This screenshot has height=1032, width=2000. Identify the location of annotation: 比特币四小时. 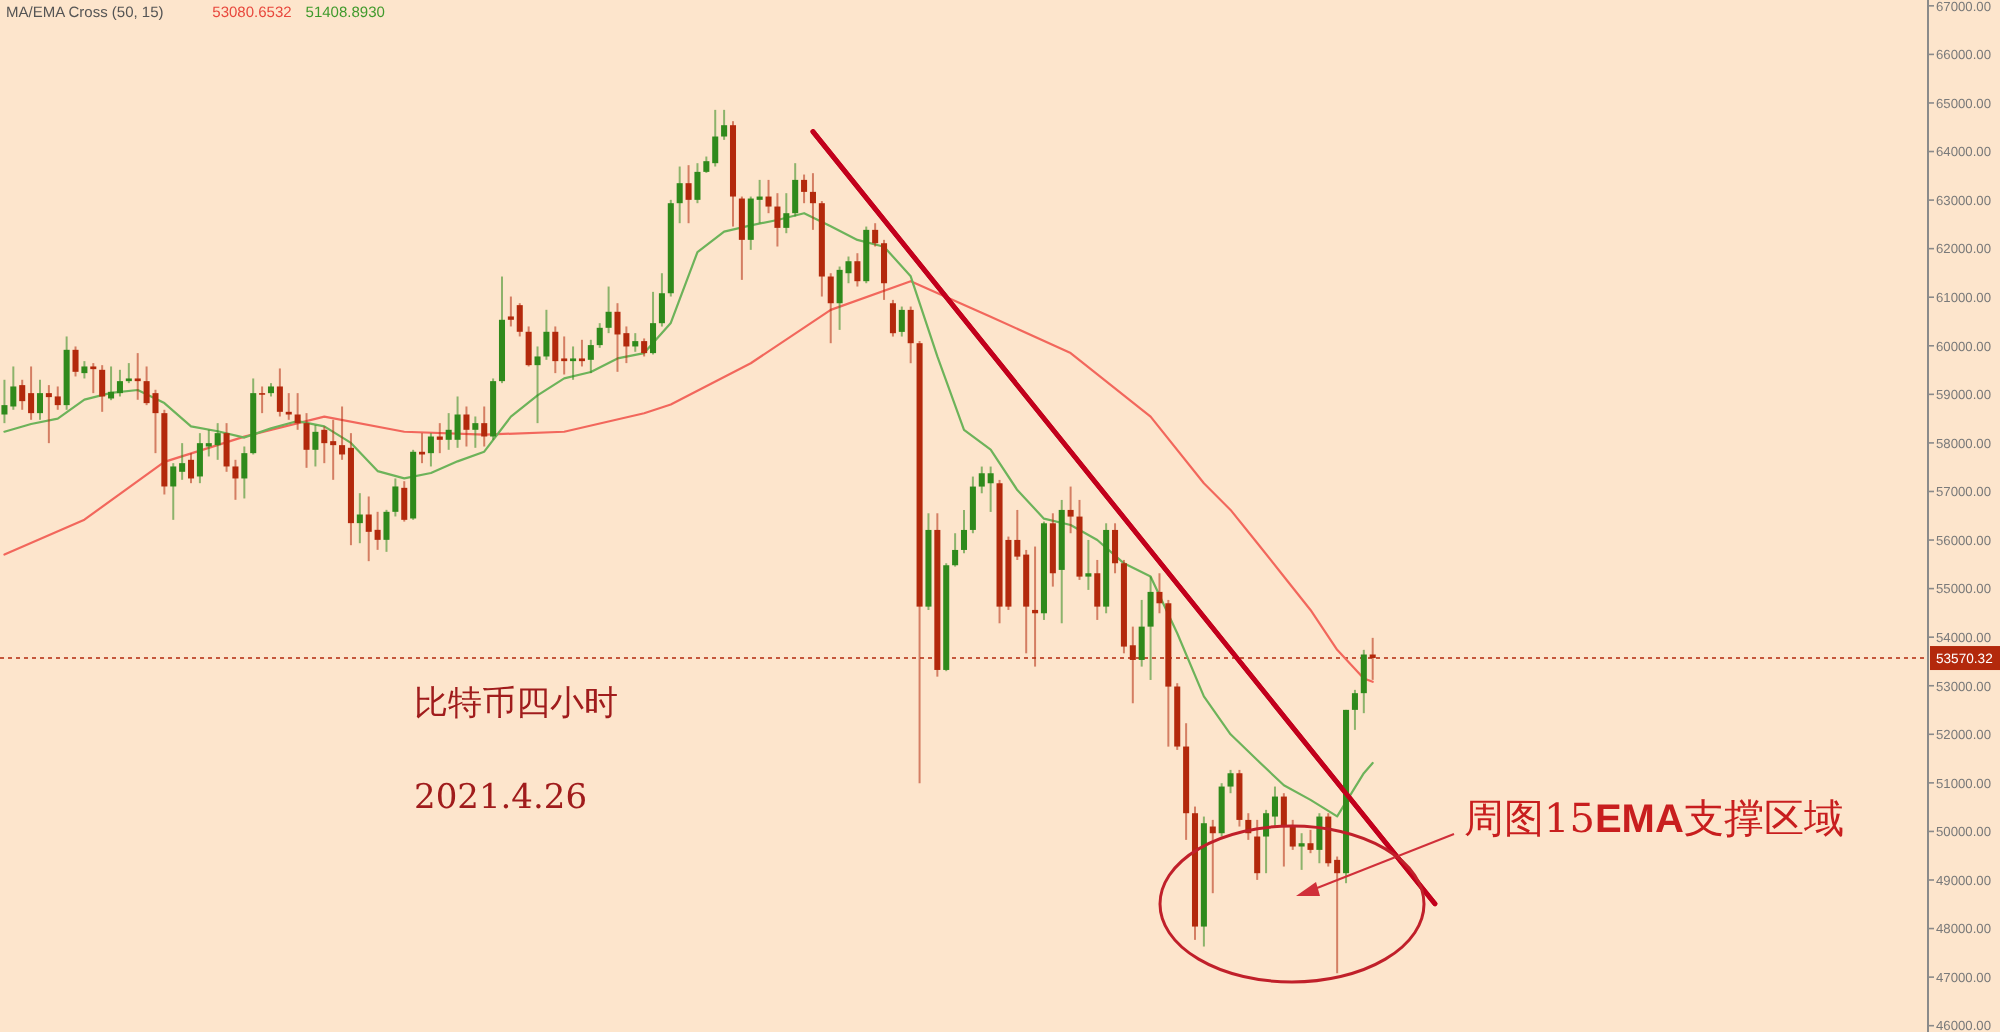
(516, 704).